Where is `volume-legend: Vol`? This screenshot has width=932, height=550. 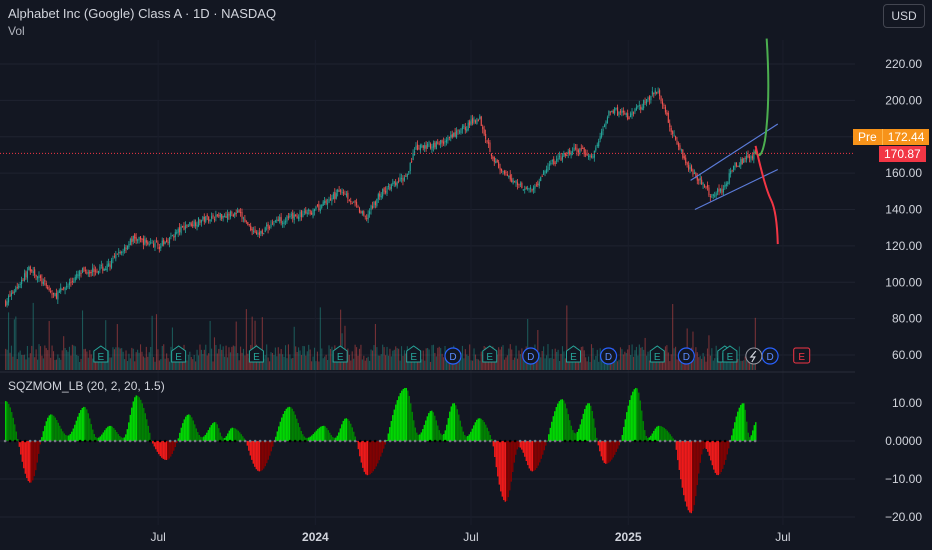
volume-legend: Vol is located at coordinates (16, 31).